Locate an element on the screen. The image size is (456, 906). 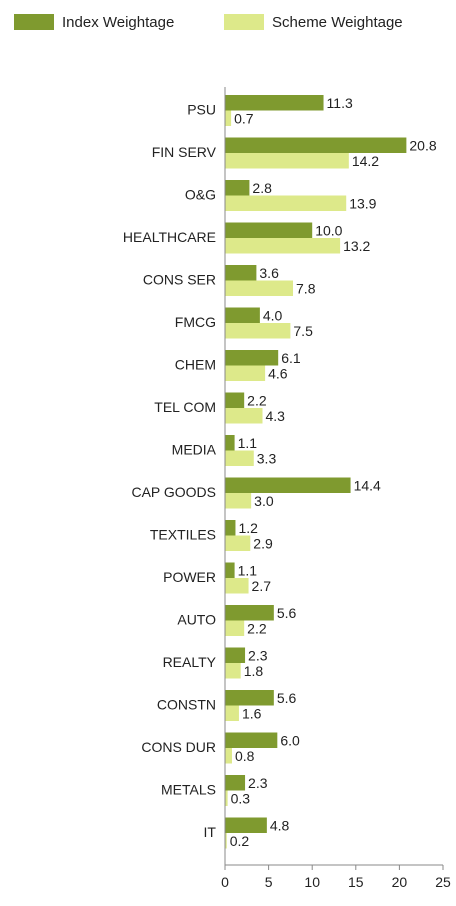
category-label-fmcg: FMCG is located at coordinates (195, 322).